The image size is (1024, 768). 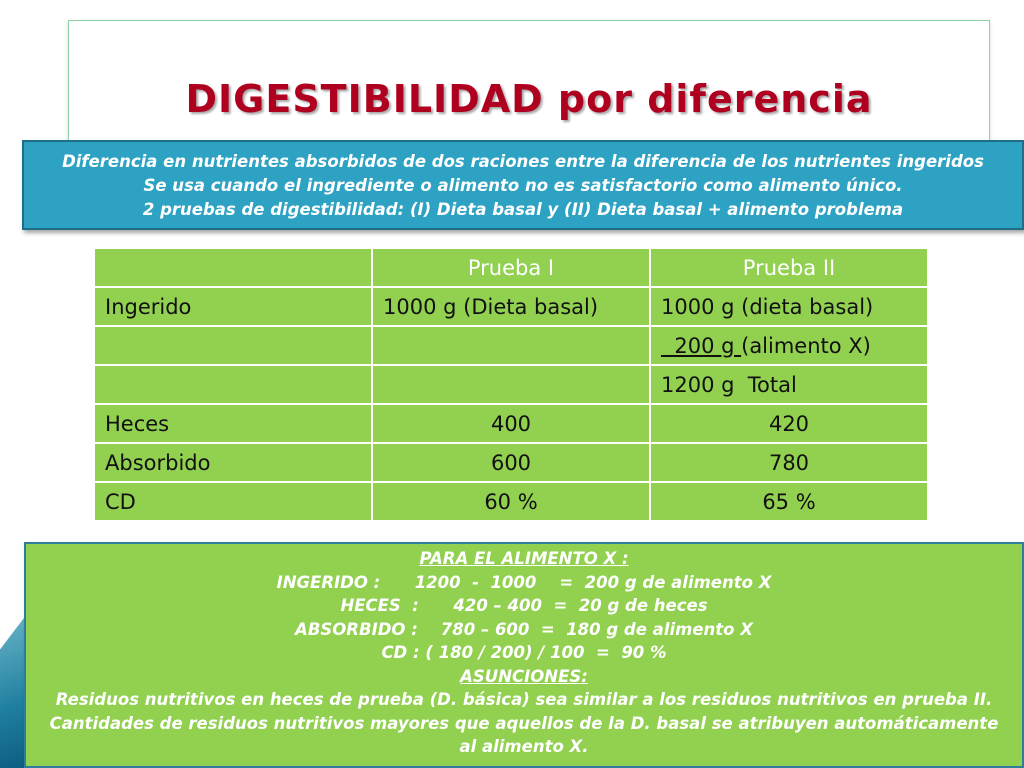 I want to click on table-row: CD 60 % 65 %, so click(x=511, y=501).